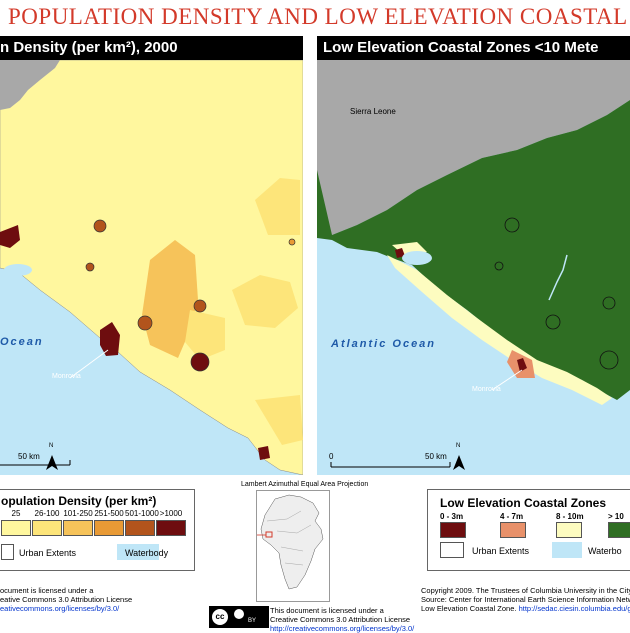 The width and height of the screenshot is (630, 633). What do you see at coordinates (16, 513) in the screenshot?
I see `density-class-label: 25` at bounding box center [16, 513].